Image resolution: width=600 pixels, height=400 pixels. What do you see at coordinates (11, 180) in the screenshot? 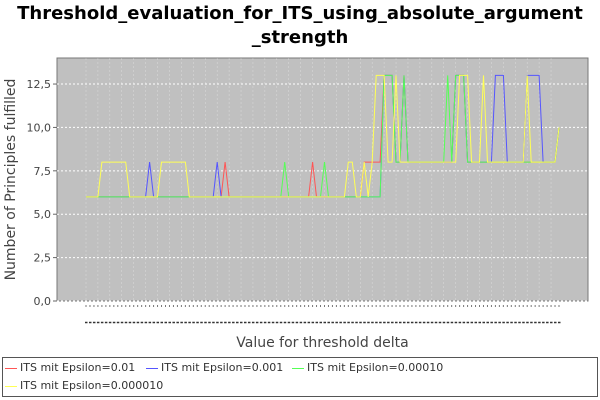
I see `y-axis-label: Number of Principles fulfilled` at bounding box center [11, 180].